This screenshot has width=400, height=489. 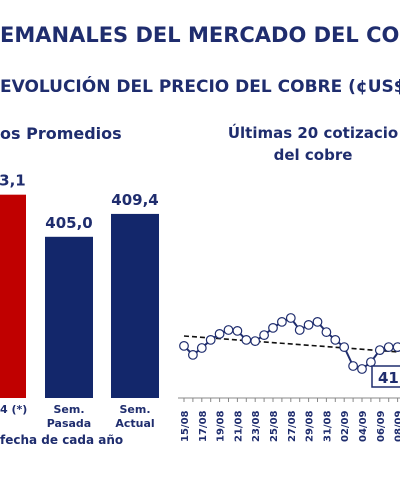 What do you see at coordinates (327, 426) in the screenshot?
I see `x-tick-label: 31/08` at bounding box center [327, 426].